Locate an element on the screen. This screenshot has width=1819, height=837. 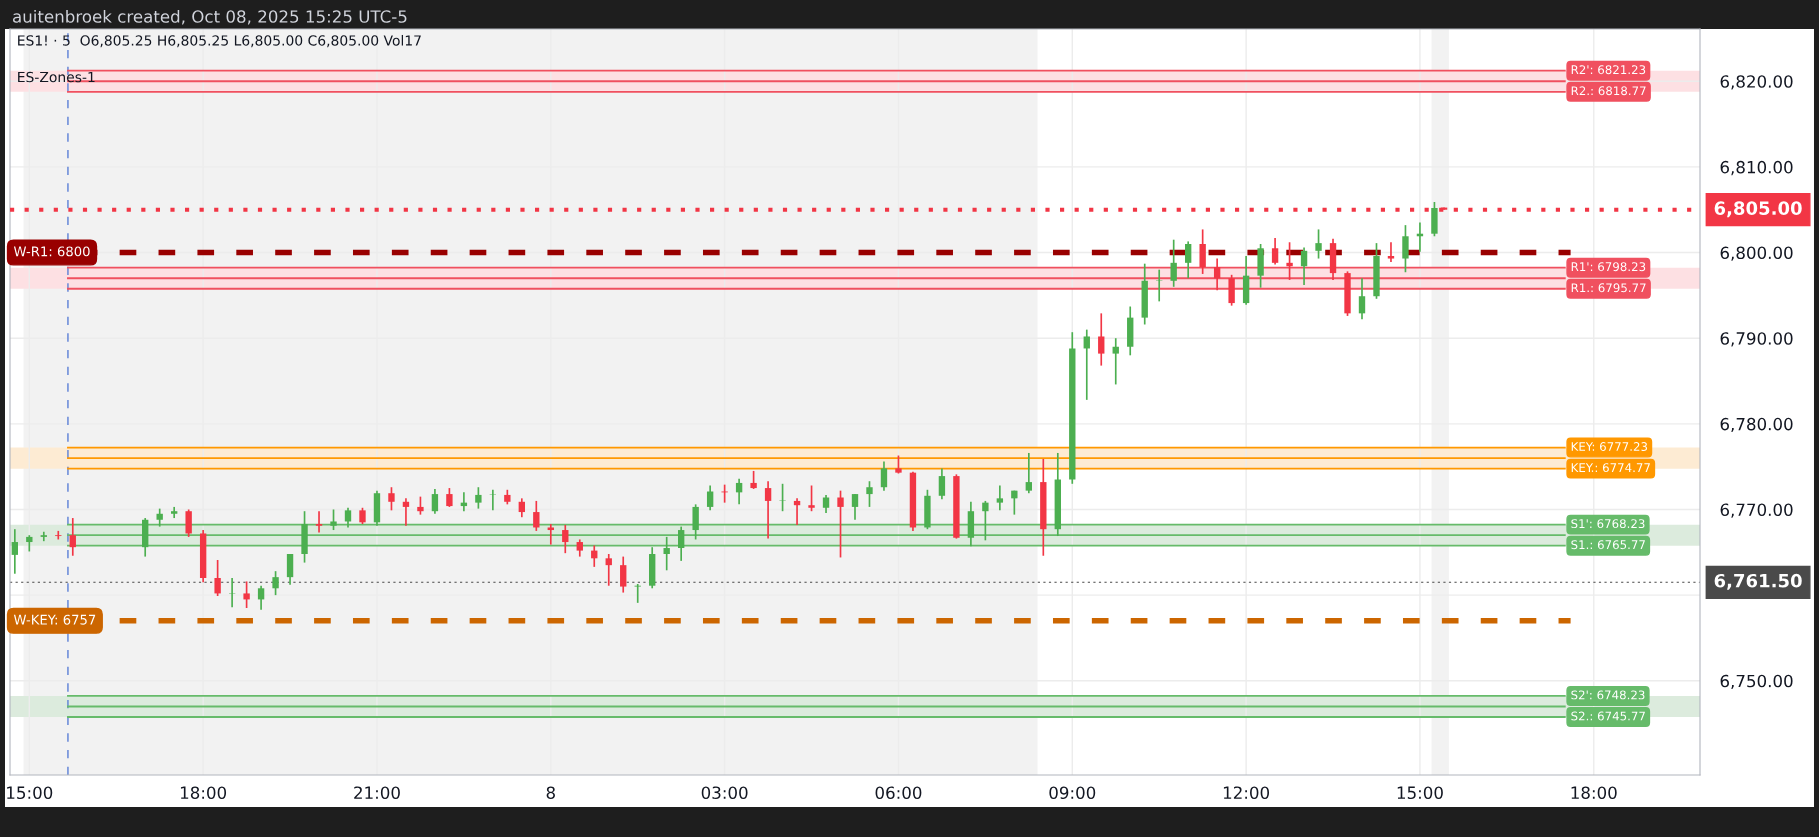
ref-line-label: 6,761.50 is located at coordinates (1758, 581).